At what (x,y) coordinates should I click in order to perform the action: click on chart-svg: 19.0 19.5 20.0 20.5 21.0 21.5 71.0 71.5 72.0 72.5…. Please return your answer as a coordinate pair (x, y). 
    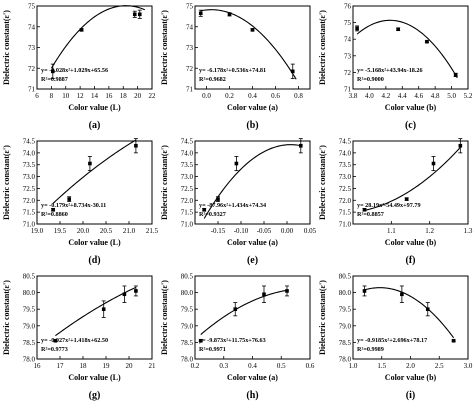
    Looking at the image, I should click on (80, 193).